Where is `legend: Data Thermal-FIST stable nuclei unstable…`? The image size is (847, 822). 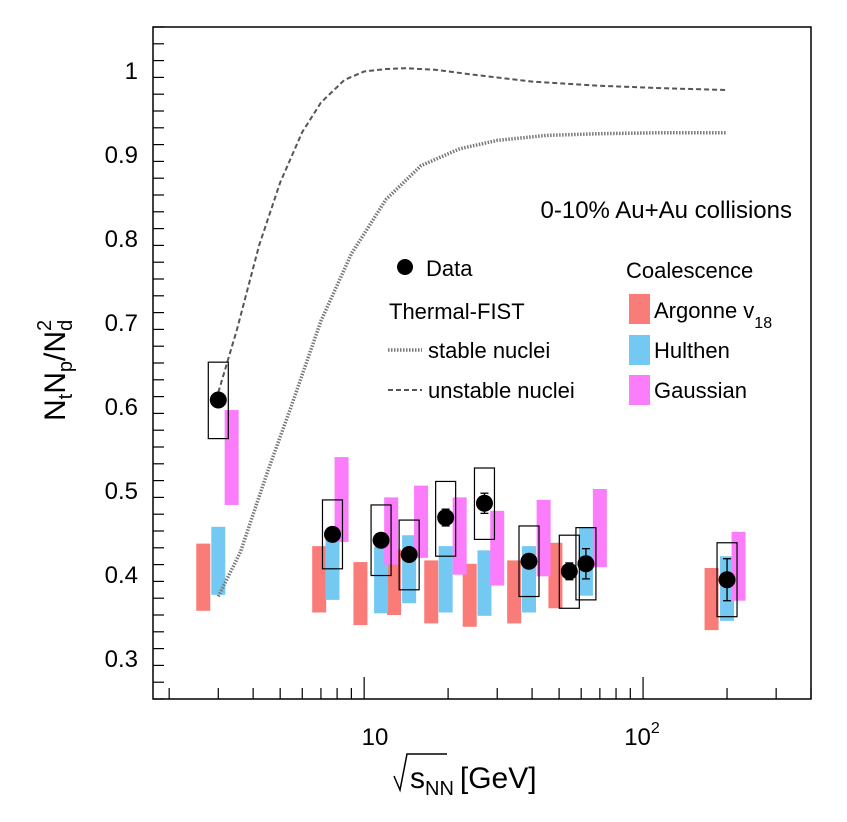
legend: Data Thermal-FIST stable nuclei unstable… is located at coordinates (580, 330).